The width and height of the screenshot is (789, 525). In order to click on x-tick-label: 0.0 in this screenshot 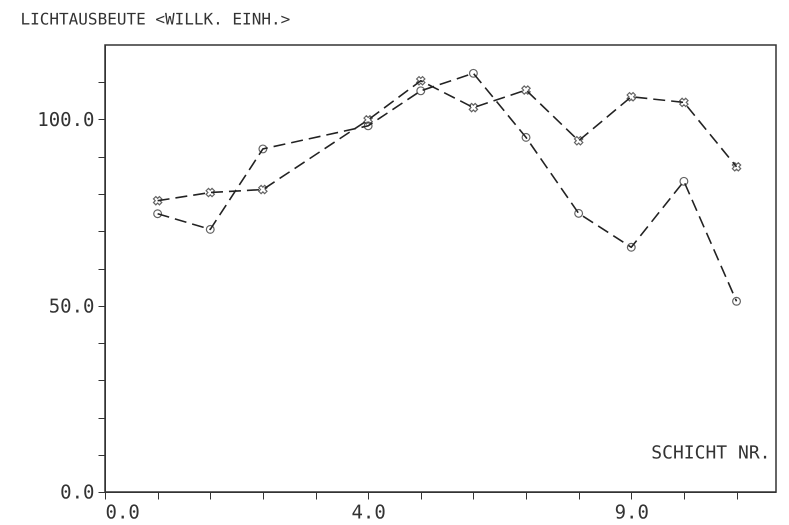, I will do `click(123, 513)`.